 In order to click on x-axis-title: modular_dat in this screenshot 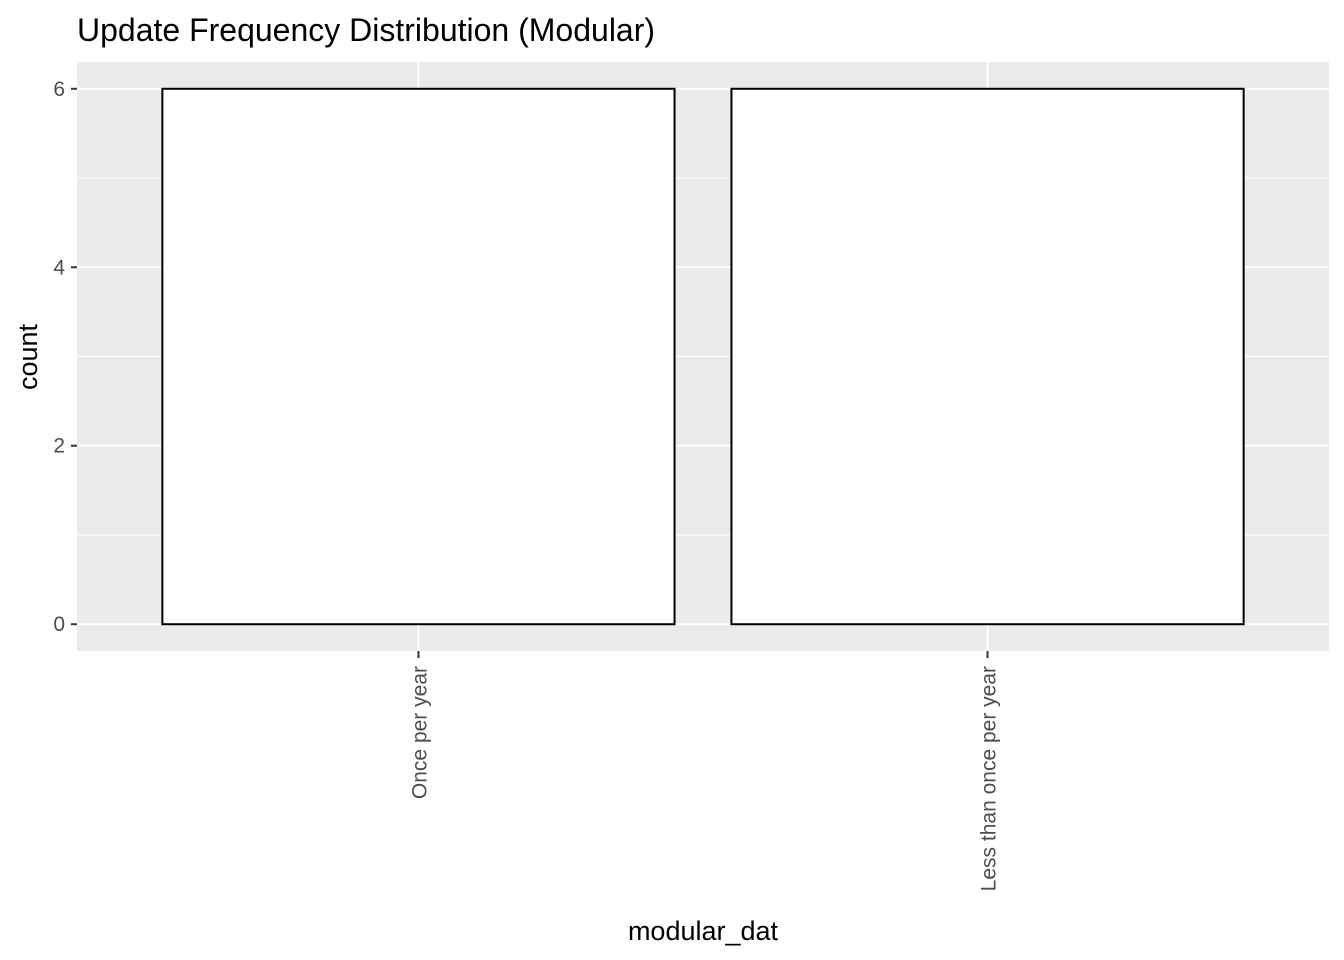, I will do `click(703, 931)`.